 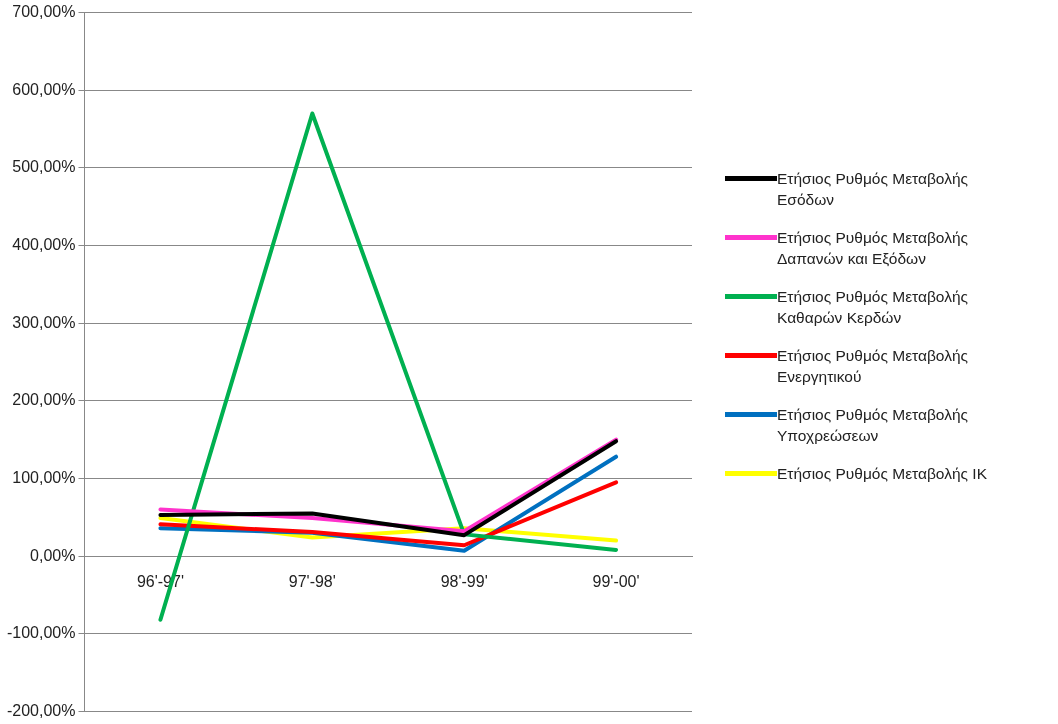 What do you see at coordinates (44, 12) in the screenshot?
I see `y-tick-label: 700,00%` at bounding box center [44, 12].